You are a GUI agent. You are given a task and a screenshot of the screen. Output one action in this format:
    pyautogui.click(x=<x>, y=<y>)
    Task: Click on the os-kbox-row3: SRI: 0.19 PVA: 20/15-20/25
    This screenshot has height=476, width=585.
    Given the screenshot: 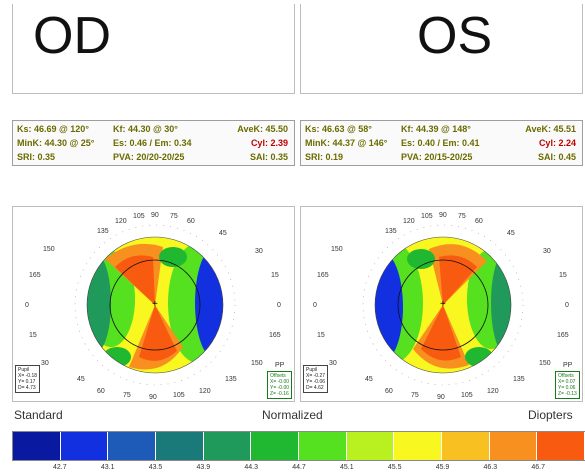 What is the action you would take?
    pyautogui.click(x=388, y=157)
    